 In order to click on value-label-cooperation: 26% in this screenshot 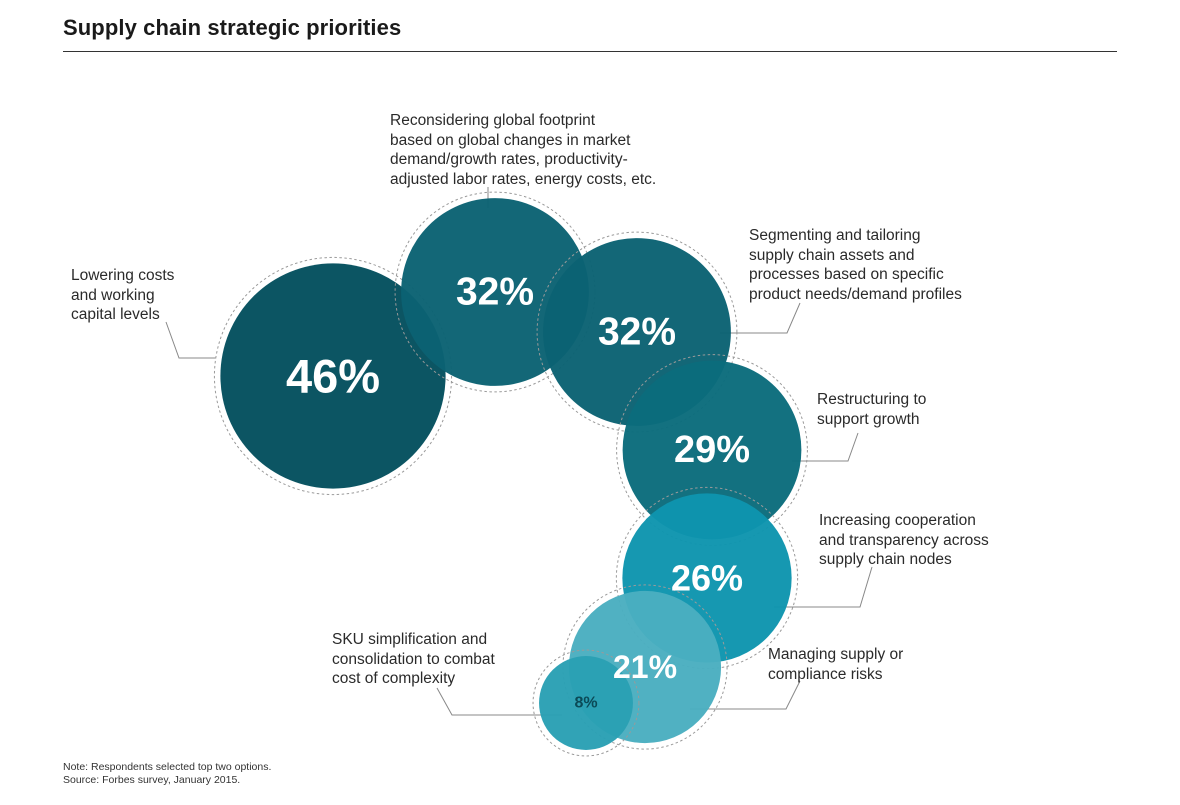, I will do `click(707, 578)`.